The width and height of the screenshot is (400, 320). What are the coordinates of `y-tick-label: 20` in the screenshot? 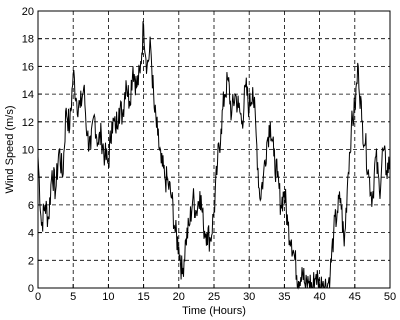 It's located at (28, 12).